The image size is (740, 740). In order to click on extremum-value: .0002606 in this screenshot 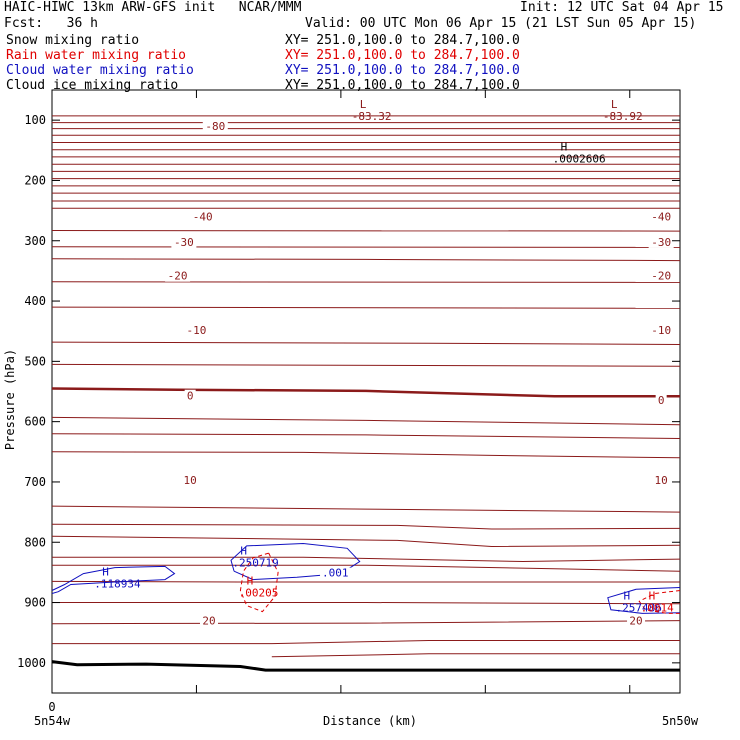, I will do `click(579, 158)`.